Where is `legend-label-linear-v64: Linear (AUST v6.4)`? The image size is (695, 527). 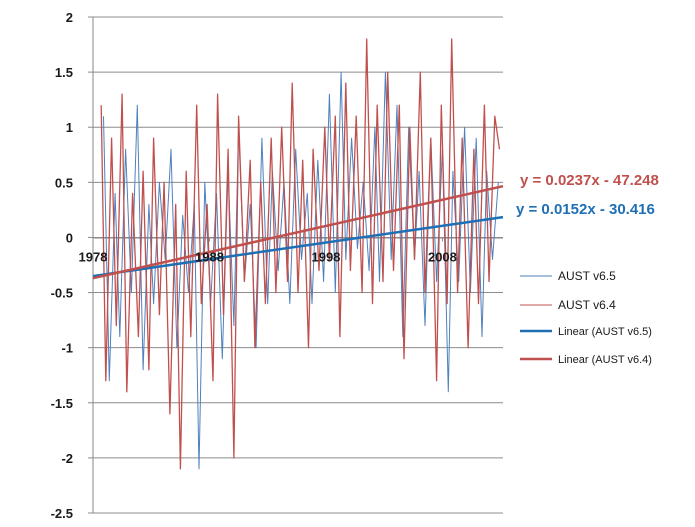
legend-label-linear-v64: Linear (AUST v6.4) is located at coordinates (605, 360).